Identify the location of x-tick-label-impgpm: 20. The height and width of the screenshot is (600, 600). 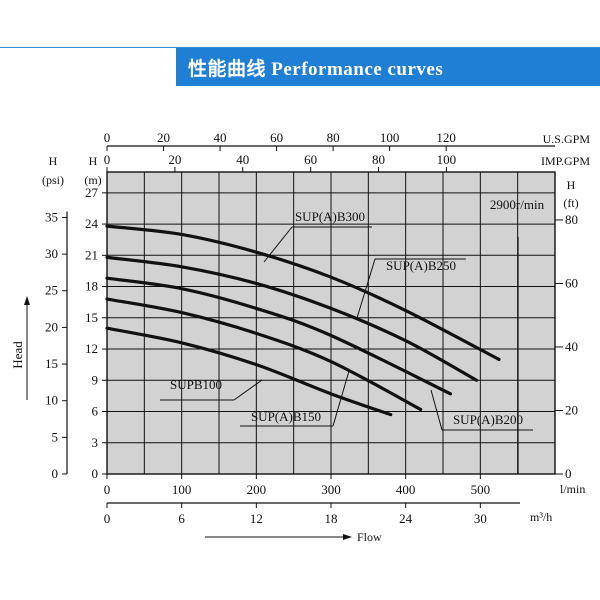
(174, 159).